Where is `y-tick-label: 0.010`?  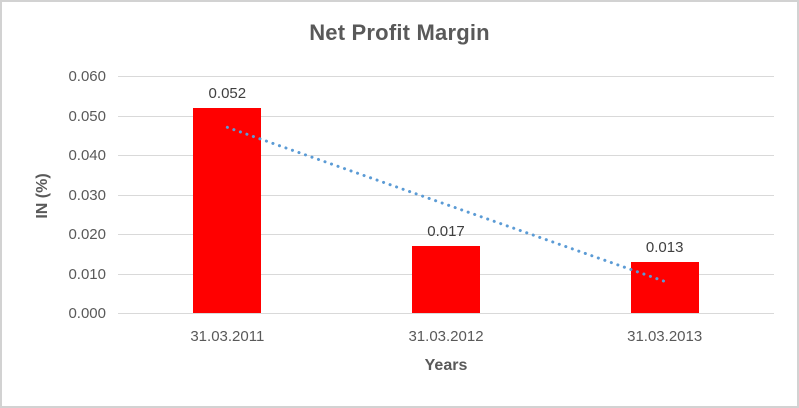
y-tick-label: 0.010 is located at coordinates (87, 274).